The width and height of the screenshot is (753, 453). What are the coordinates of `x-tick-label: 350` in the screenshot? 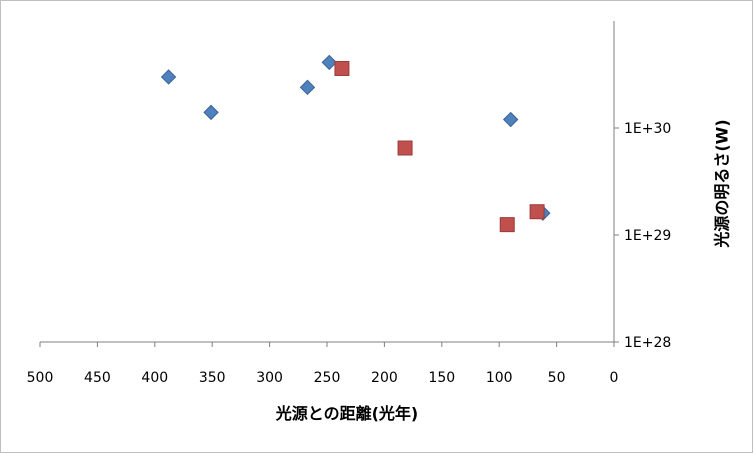 It's located at (212, 378).